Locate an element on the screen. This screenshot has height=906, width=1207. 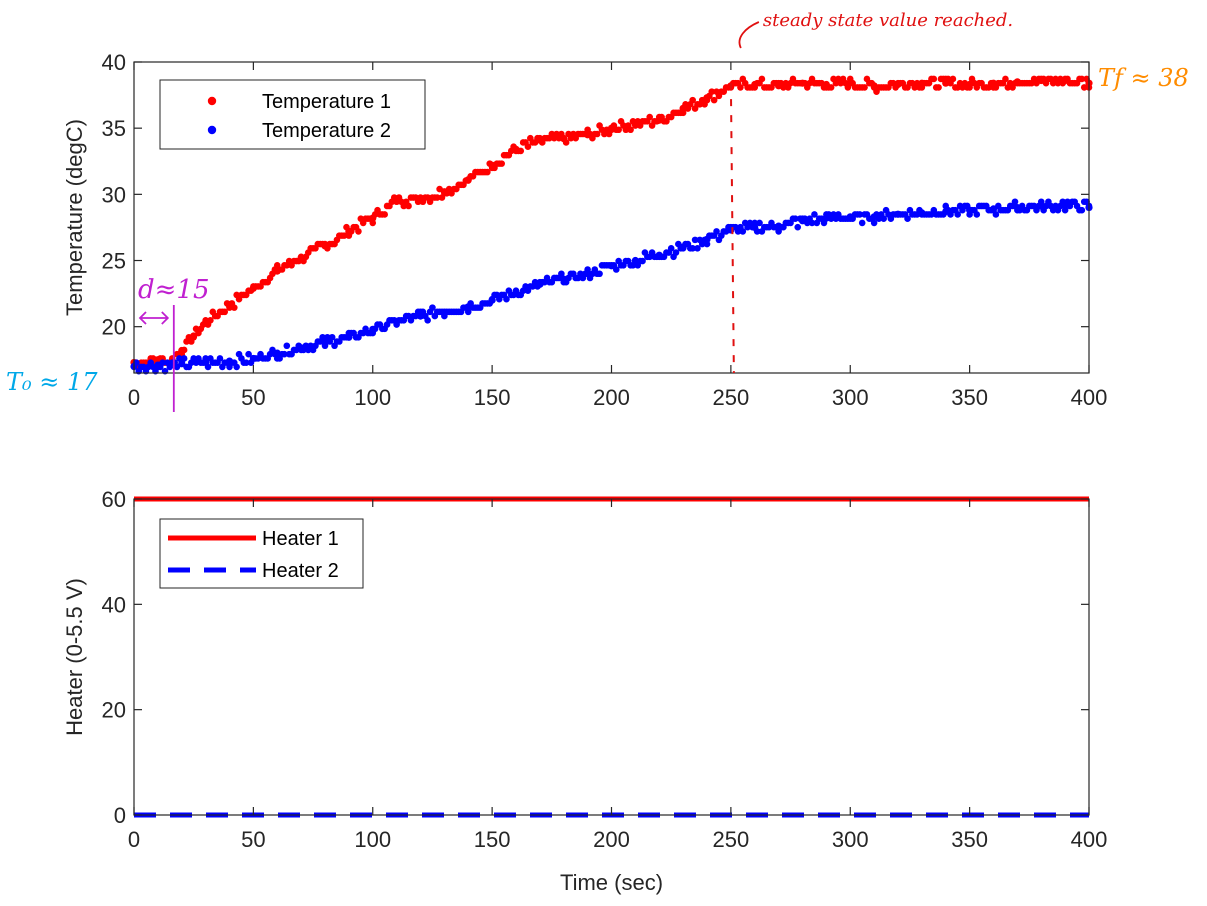
y-tick-label: 60 is located at coordinates (114, 499).